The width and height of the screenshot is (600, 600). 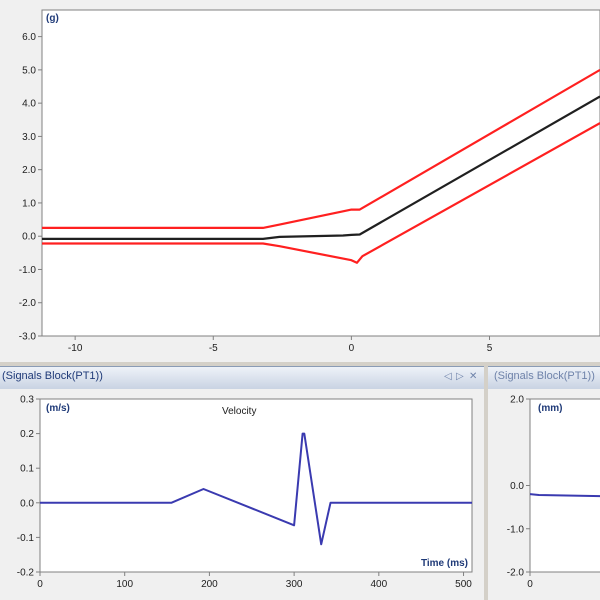 What do you see at coordinates (352, 348) in the screenshot?
I see `top-x-tick-label: 0` at bounding box center [352, 348].